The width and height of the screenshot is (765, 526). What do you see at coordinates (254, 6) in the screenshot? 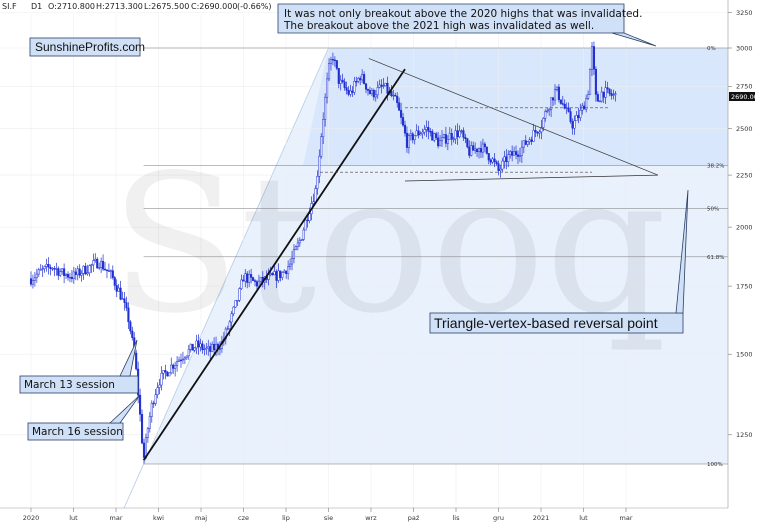
I see `change-value: (-0.66%)` at bounding box center [254, 6].